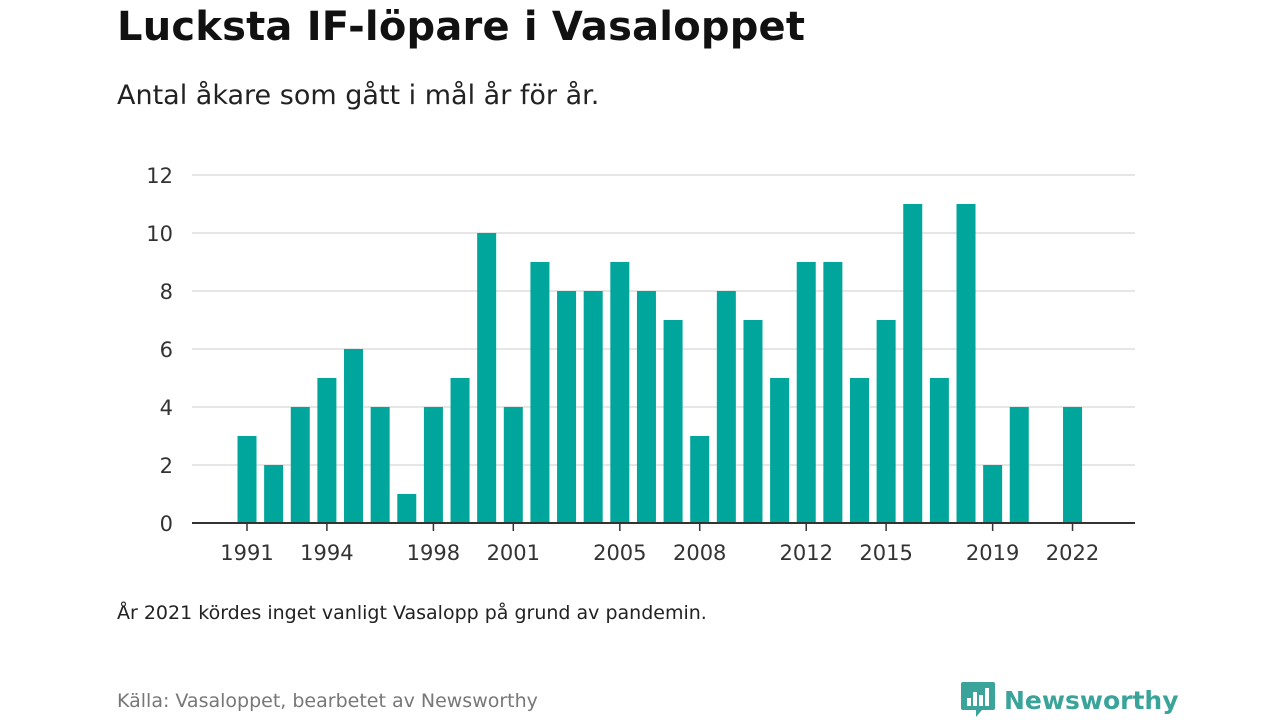 This screenshot has width=1280, height=720. I want to click on x-tick-label: 2012, so click(806, 553).